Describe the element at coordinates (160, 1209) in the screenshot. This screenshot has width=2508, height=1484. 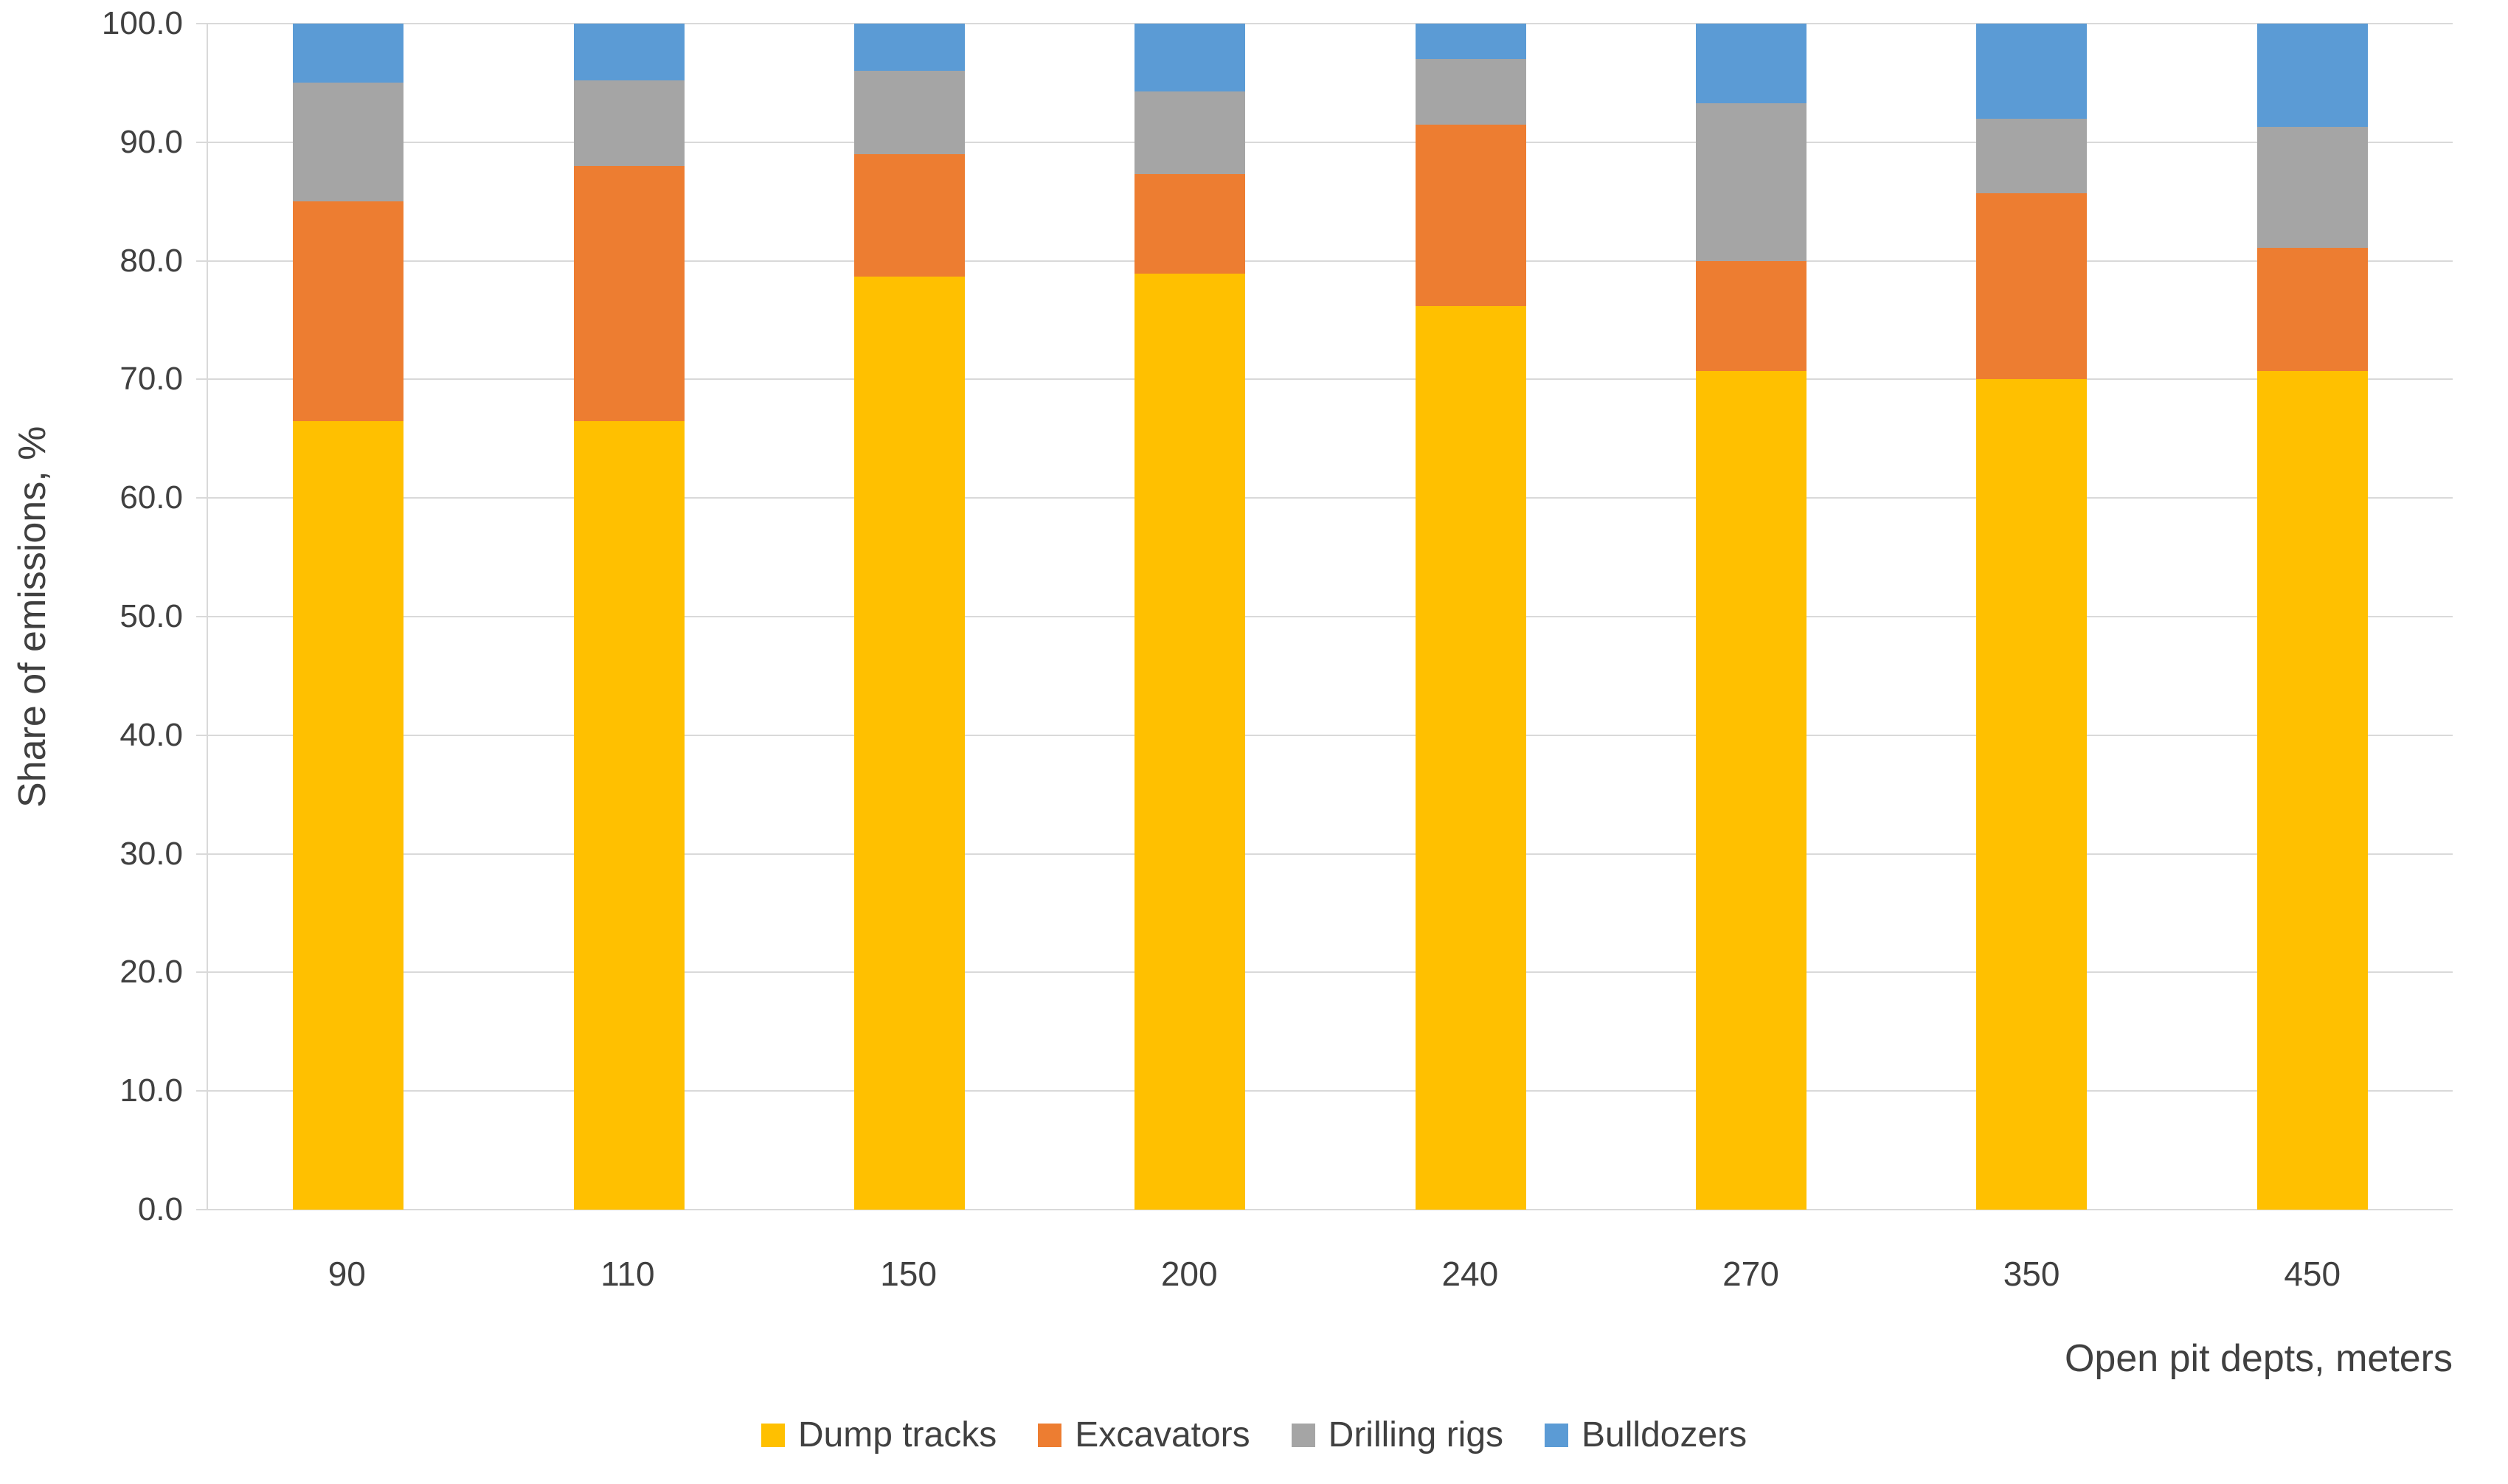
I see `y-axis-tick-label: 0.0` at that location.